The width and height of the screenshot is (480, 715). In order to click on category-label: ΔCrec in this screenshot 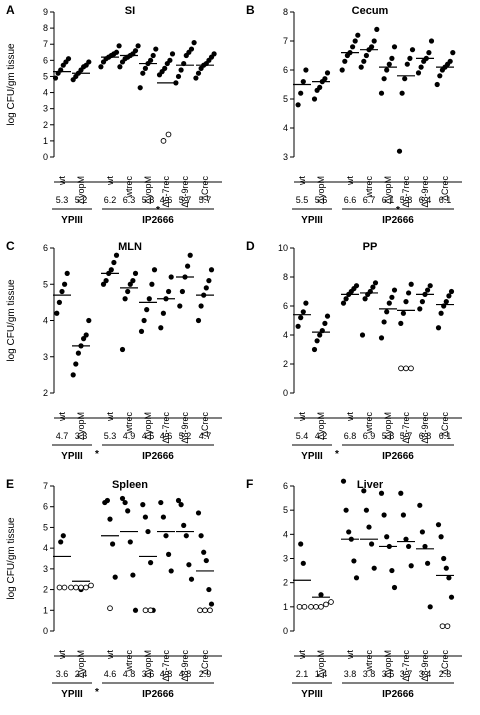, I will do `click(445, 425)`.